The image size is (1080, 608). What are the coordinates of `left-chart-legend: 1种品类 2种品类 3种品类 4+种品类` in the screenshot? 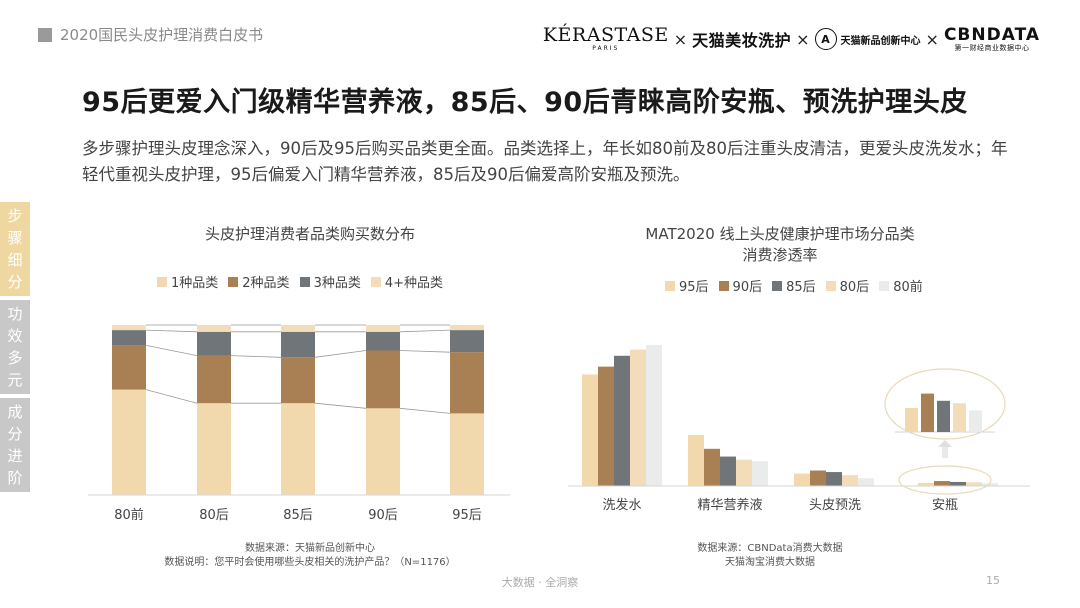 It's located at (305, 281).